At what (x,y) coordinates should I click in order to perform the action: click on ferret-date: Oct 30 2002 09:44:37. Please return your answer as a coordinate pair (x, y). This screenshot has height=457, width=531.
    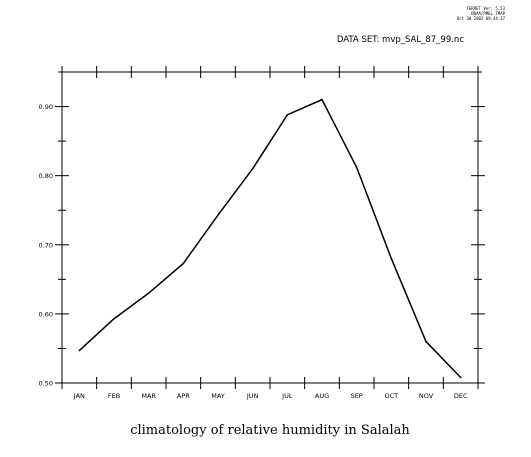
    Looking at the image, I should click on (481, 18).